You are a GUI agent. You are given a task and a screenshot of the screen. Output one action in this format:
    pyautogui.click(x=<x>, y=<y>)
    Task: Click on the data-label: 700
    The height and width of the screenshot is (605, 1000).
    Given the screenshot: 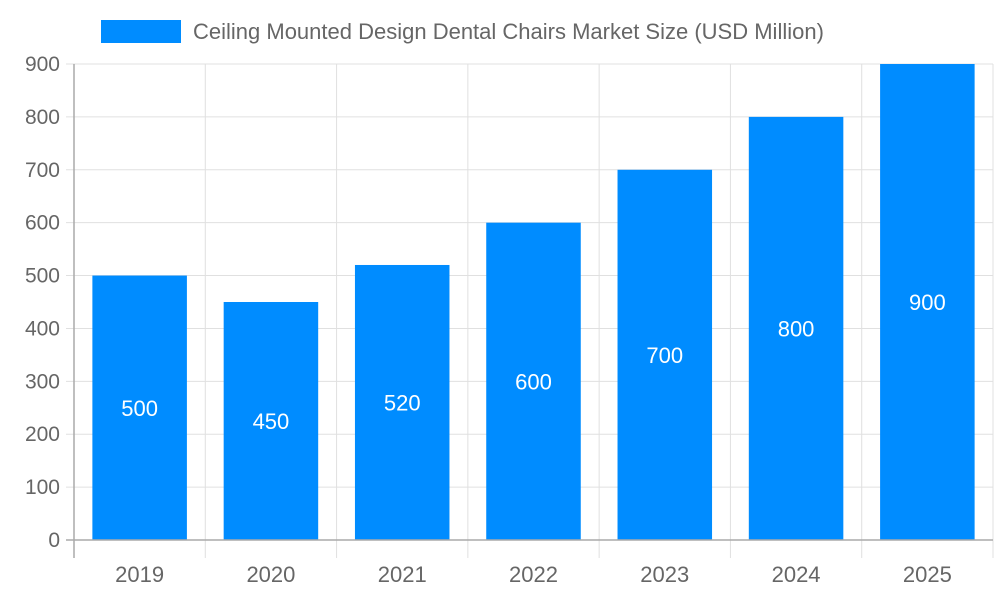 What is the action you would take?
    pyautogui.click(x=664, y=355)
    